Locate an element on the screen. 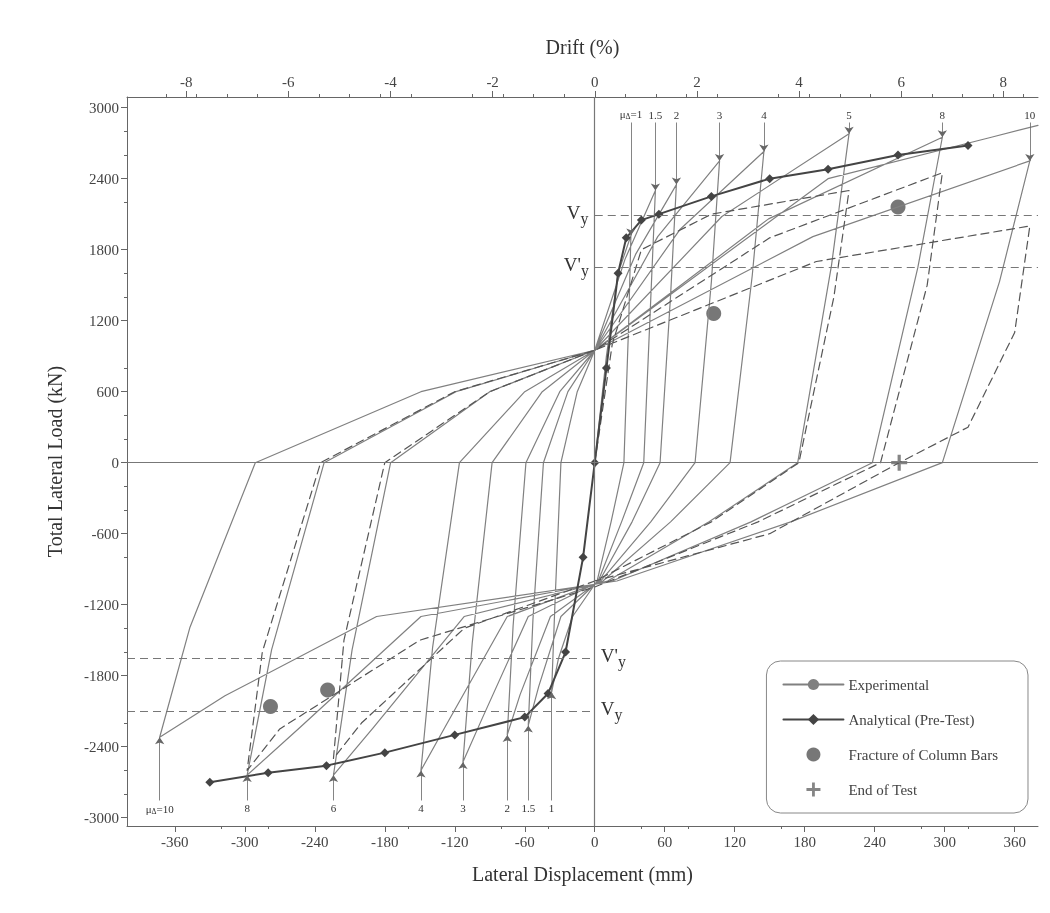 The image size is (1050, 913). y-tick-label: 3000 is located at coordinates (104, 107).